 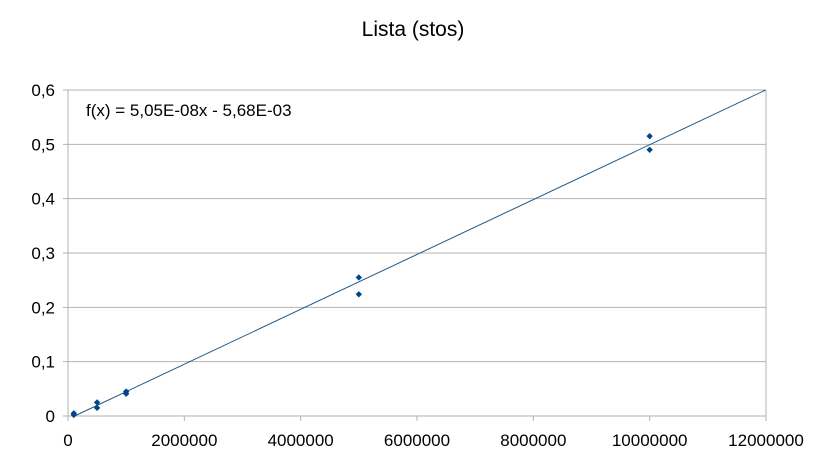 I want to click on x-tick-label: 2000000, so click(x=184, y=440).